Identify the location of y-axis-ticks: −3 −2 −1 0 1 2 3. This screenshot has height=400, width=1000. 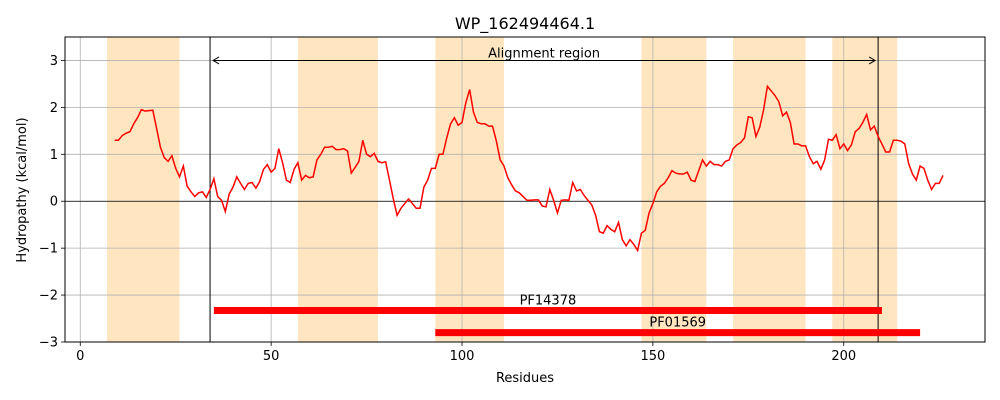
(52, 202).